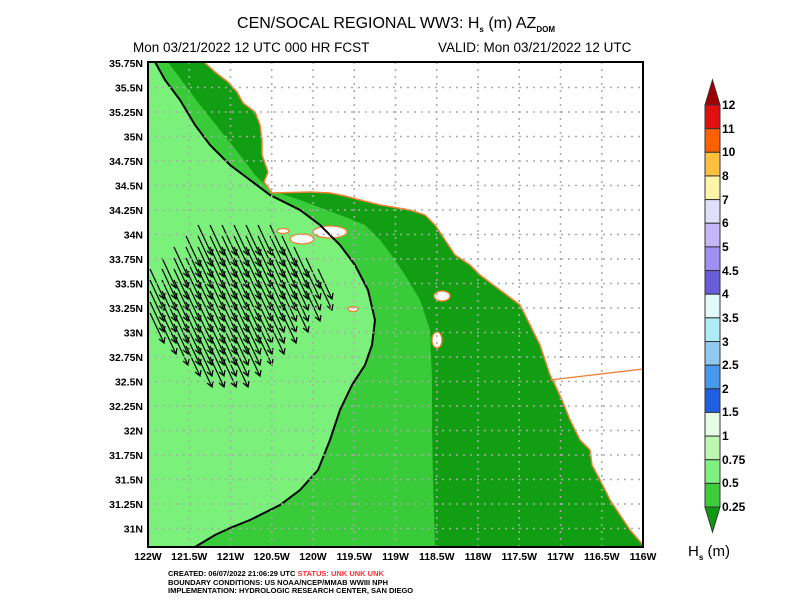  I want to click on lat-label: 35N, so click(133, 138).